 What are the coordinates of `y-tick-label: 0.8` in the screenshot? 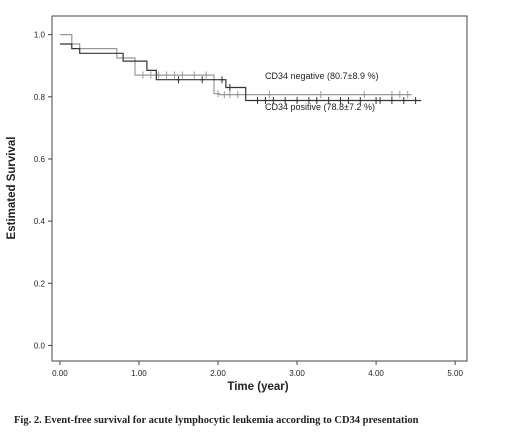 It's located at (40, 97).